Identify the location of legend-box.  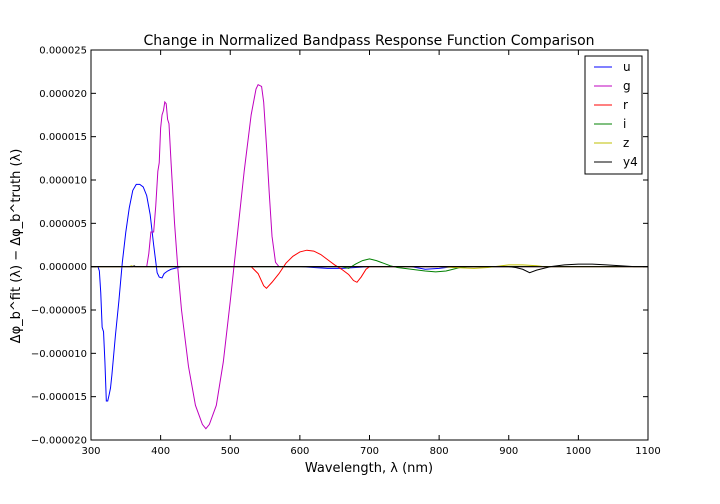
(613, 115).